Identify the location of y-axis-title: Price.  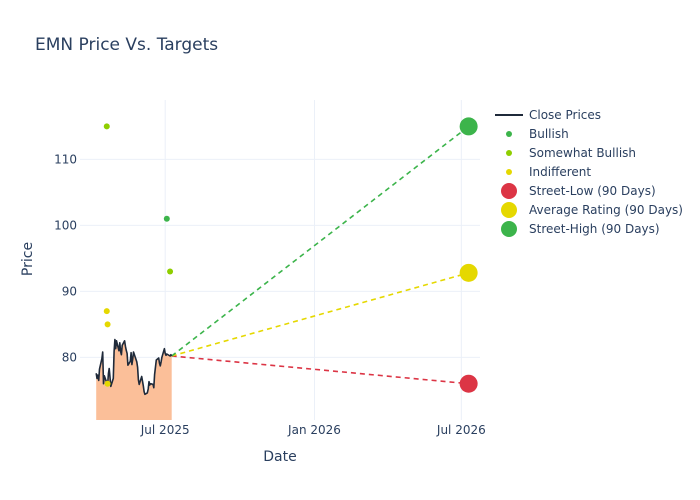
(28, 259).